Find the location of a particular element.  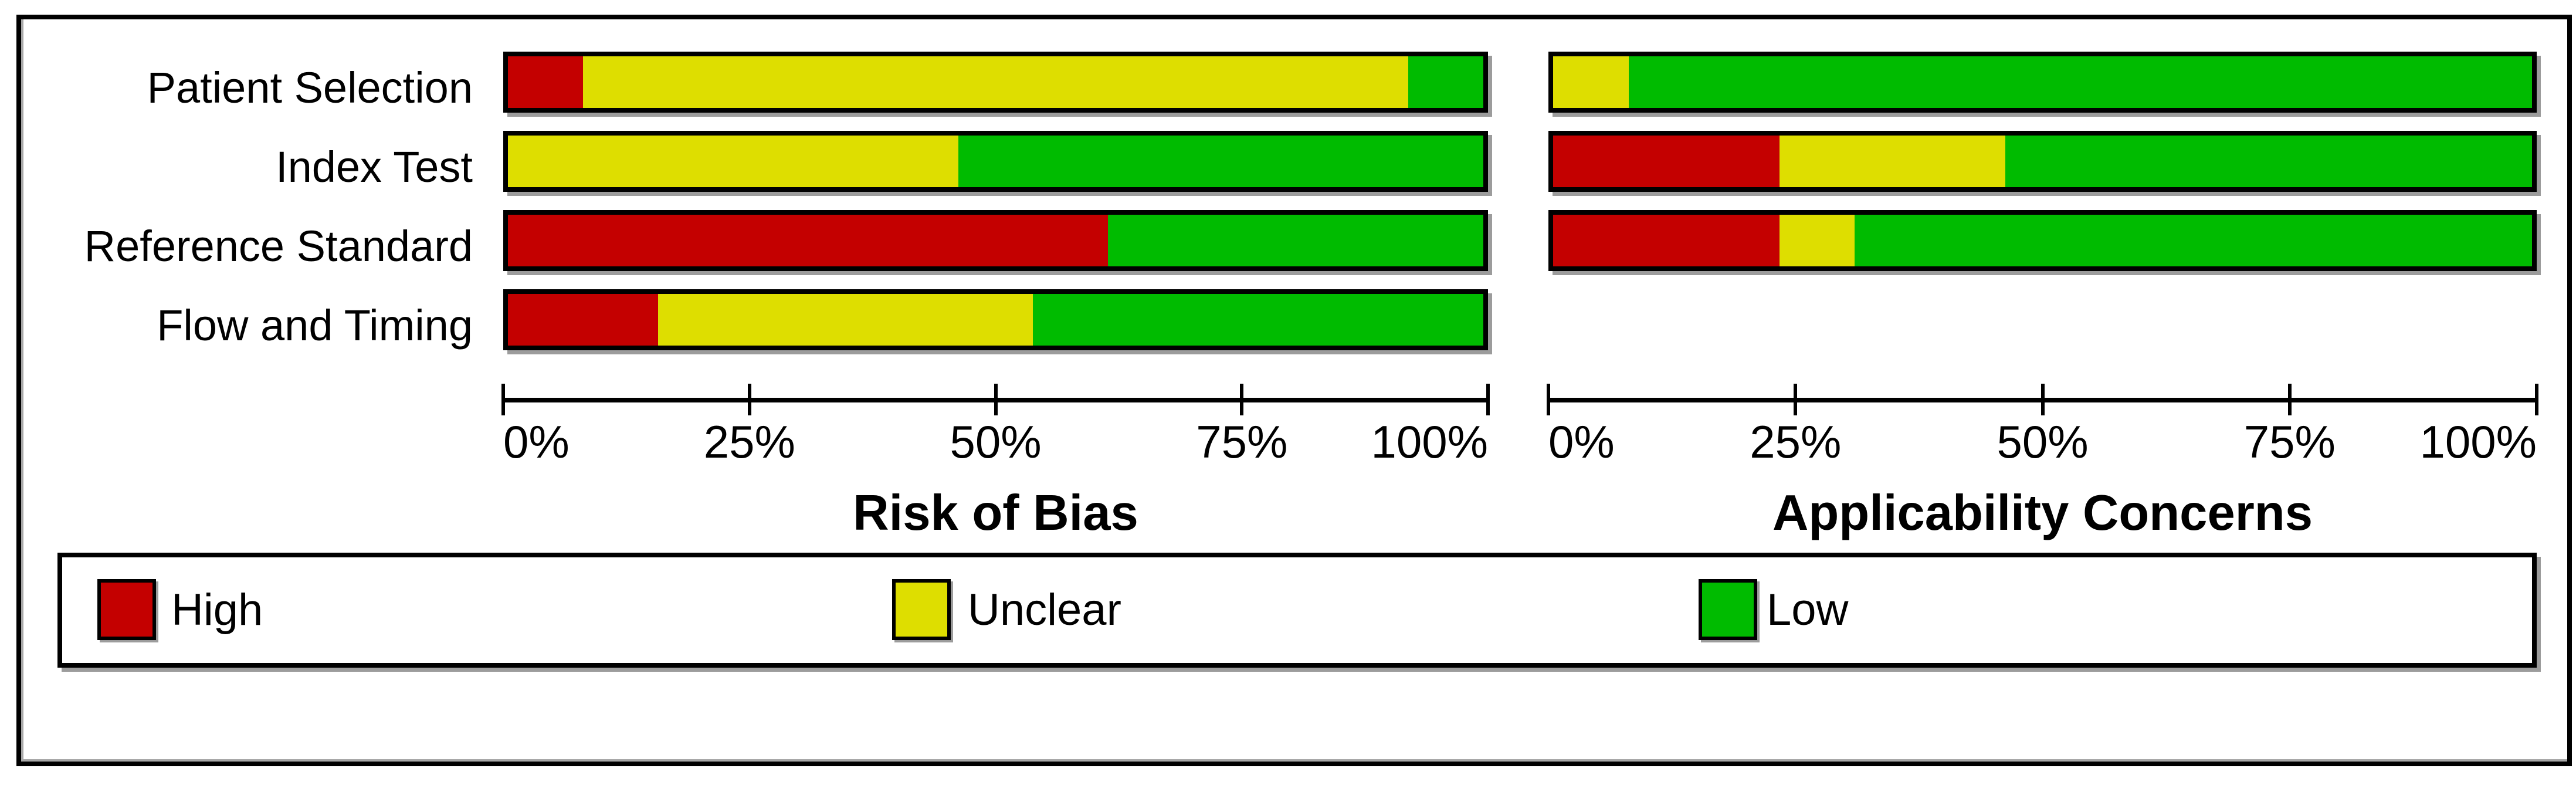

legend-box: High Unclear Low is located at coordinates (1297, 610).